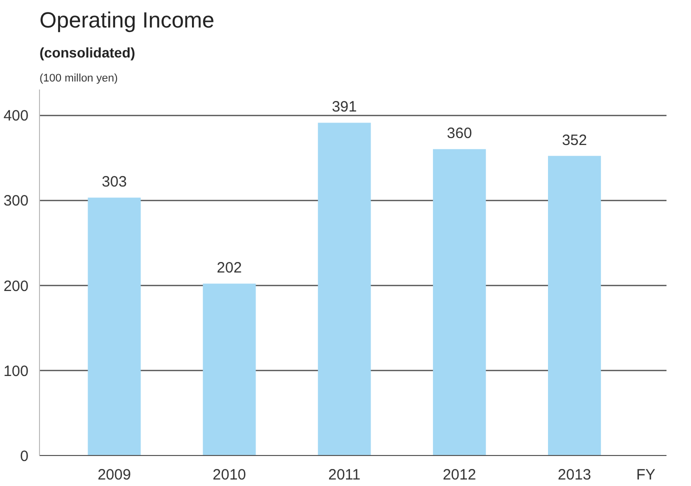 The height and width of the screenshot is (486, 691). I want to click on x-tick-label: 2009, so click(114, 475).